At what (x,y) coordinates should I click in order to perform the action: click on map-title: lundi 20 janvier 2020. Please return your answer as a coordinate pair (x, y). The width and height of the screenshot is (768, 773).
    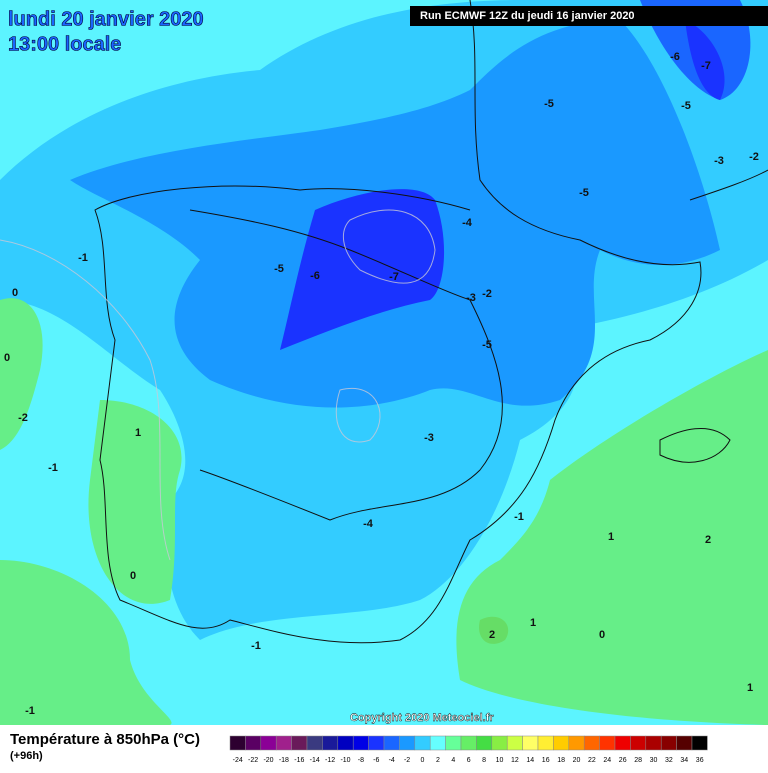
    Looking at the image, I should click on (106, 19).